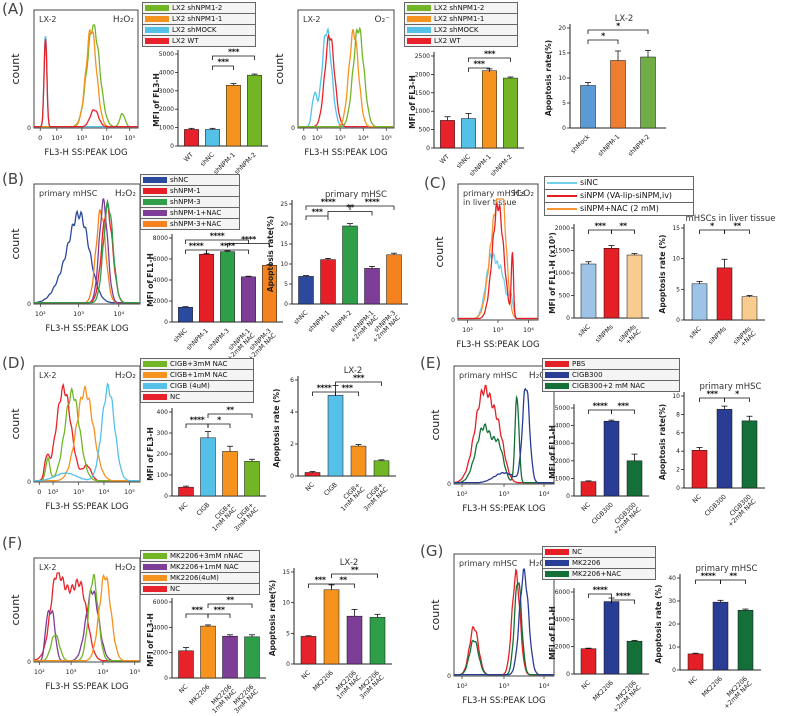 The height and width of the screenshot is (716, 790). What do you see at coordinates (225, 163) in the screenshot?
I see `svg-text: shNPM-1` at bounding box center [225, 163].